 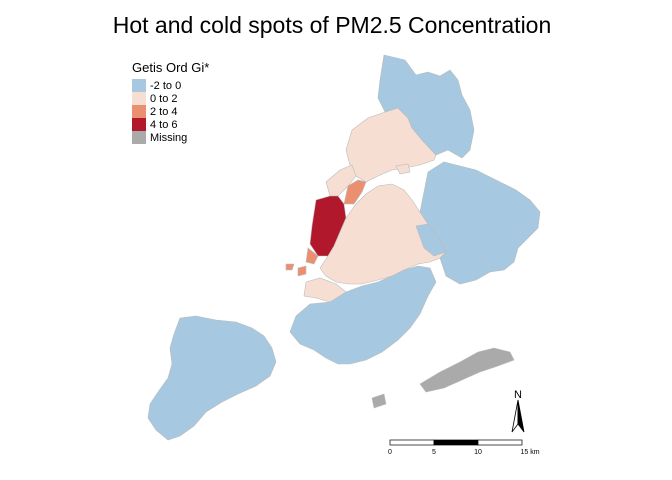 What do you see at coordinates (383, 234) in the screenshot?
I see `region-queens-west` at bounding box center [383, 234].